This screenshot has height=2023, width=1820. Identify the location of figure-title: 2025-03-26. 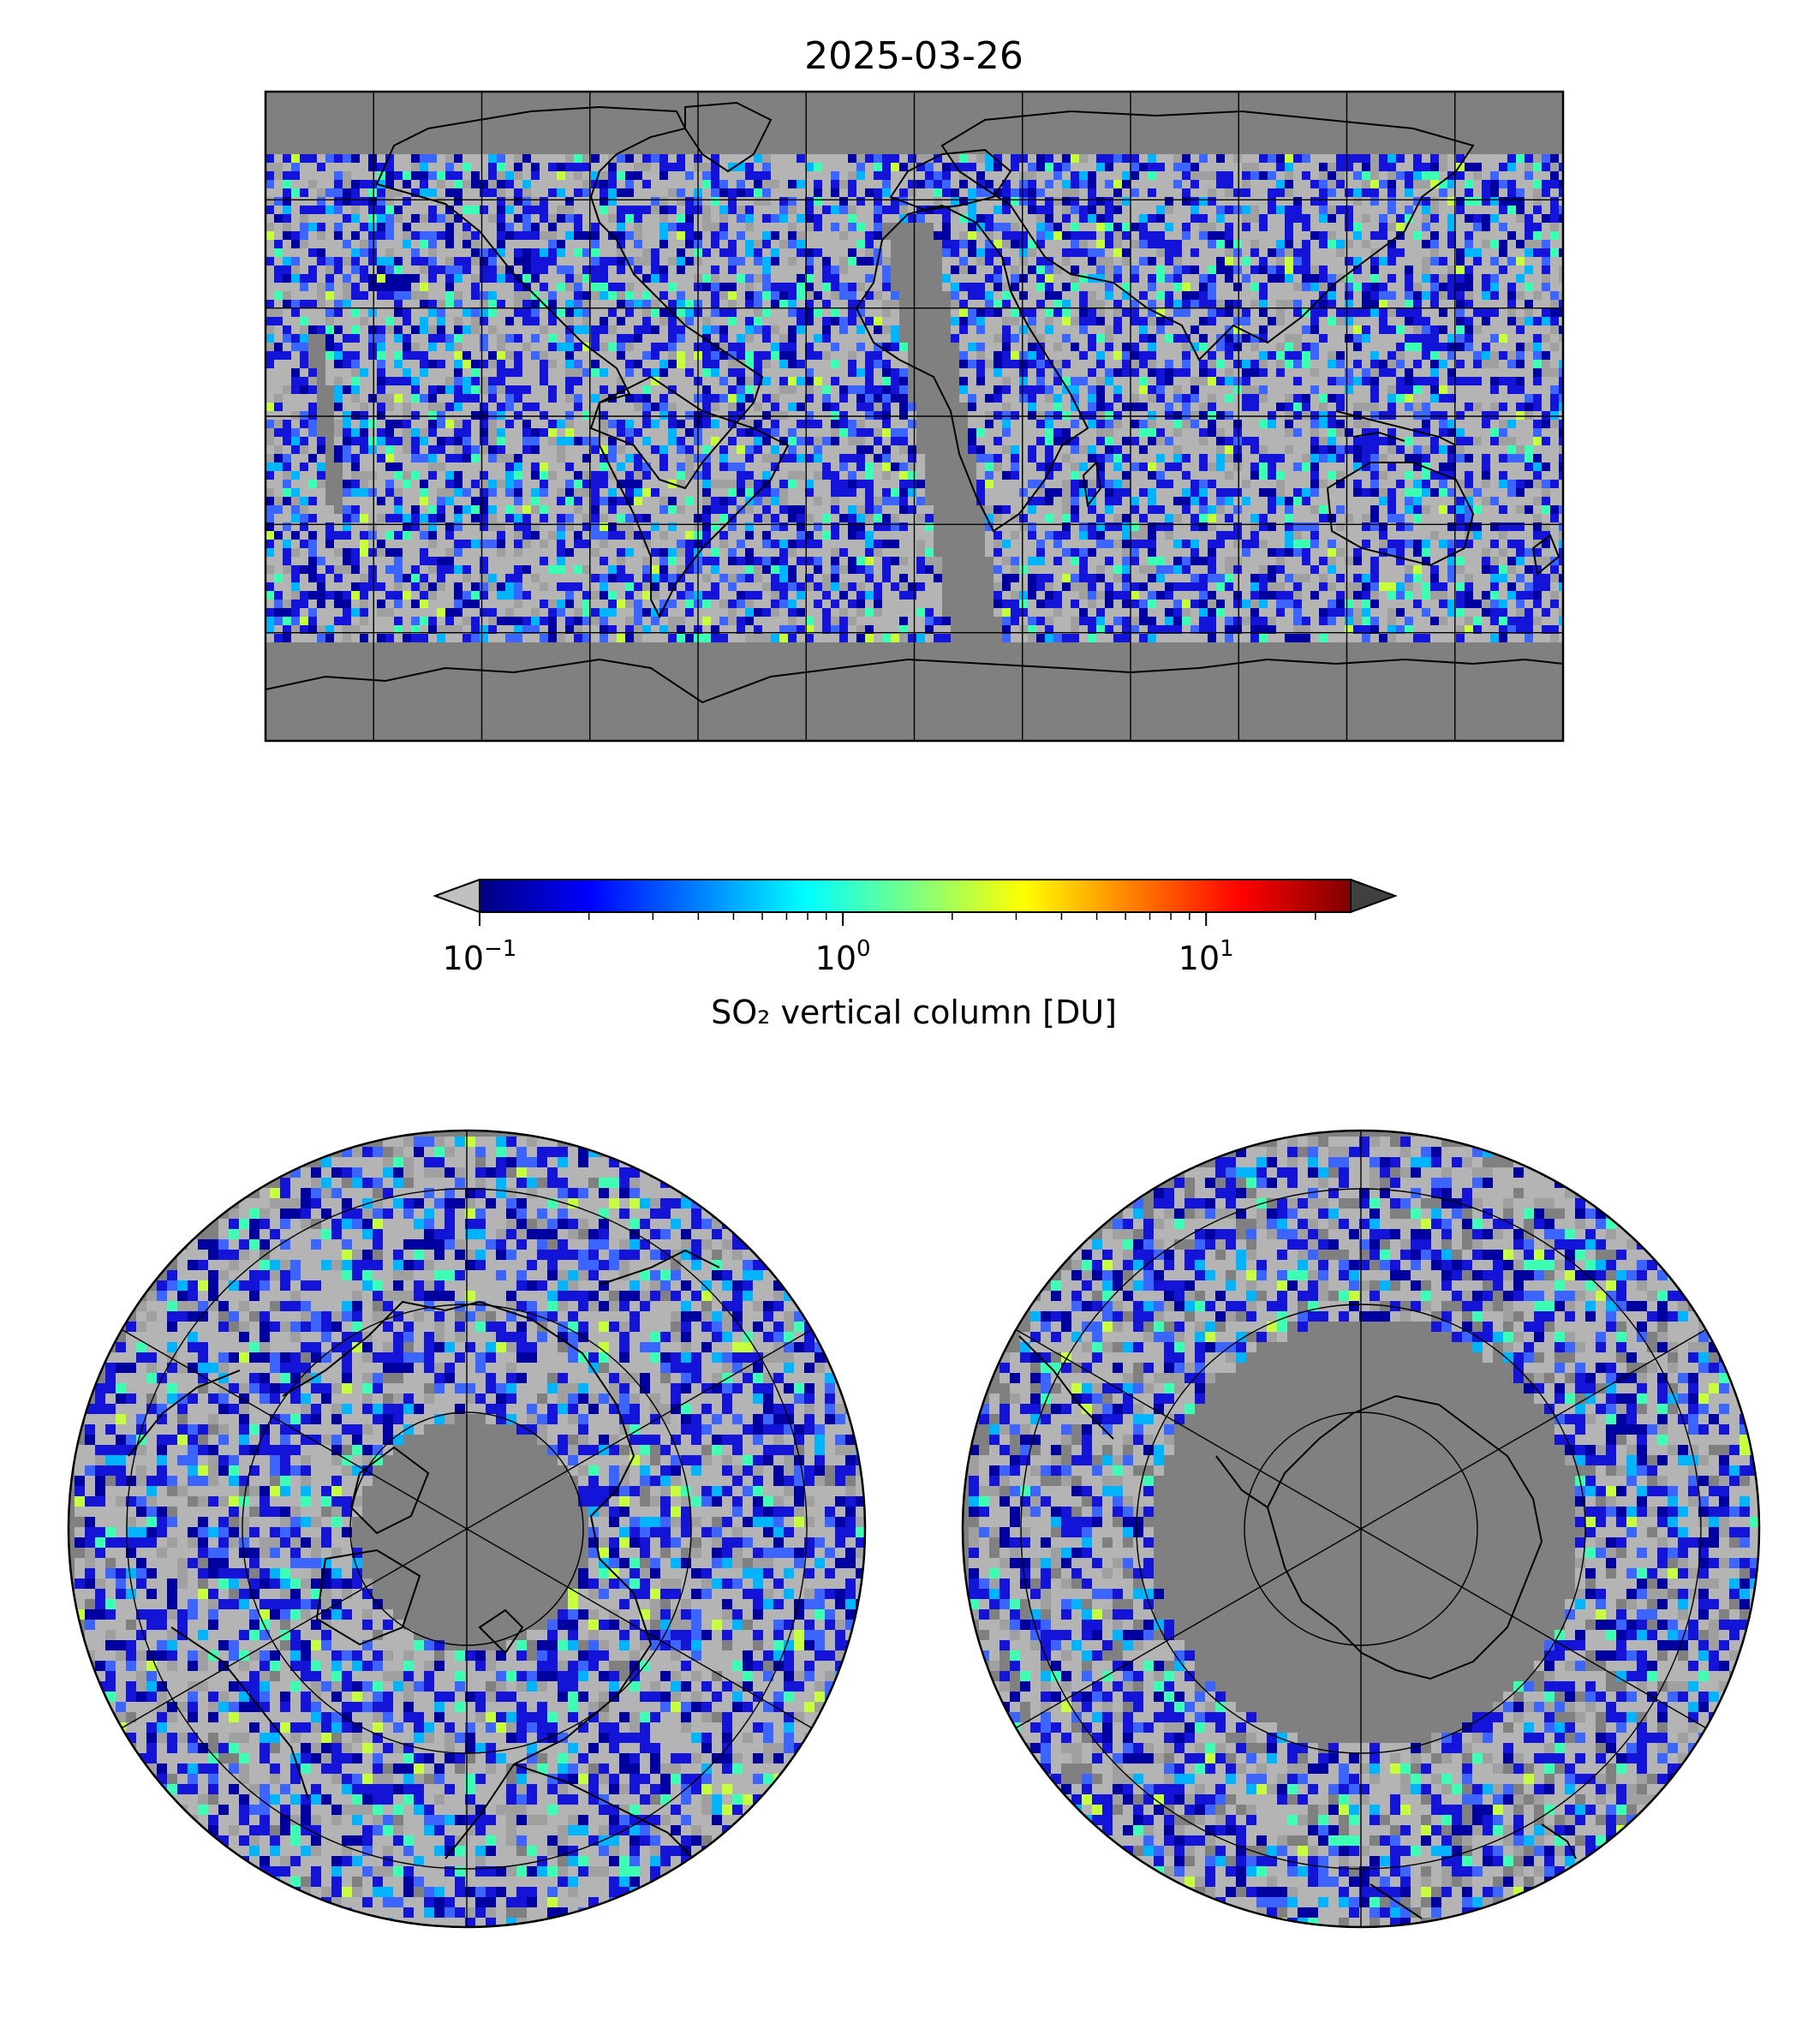
(914, 56).